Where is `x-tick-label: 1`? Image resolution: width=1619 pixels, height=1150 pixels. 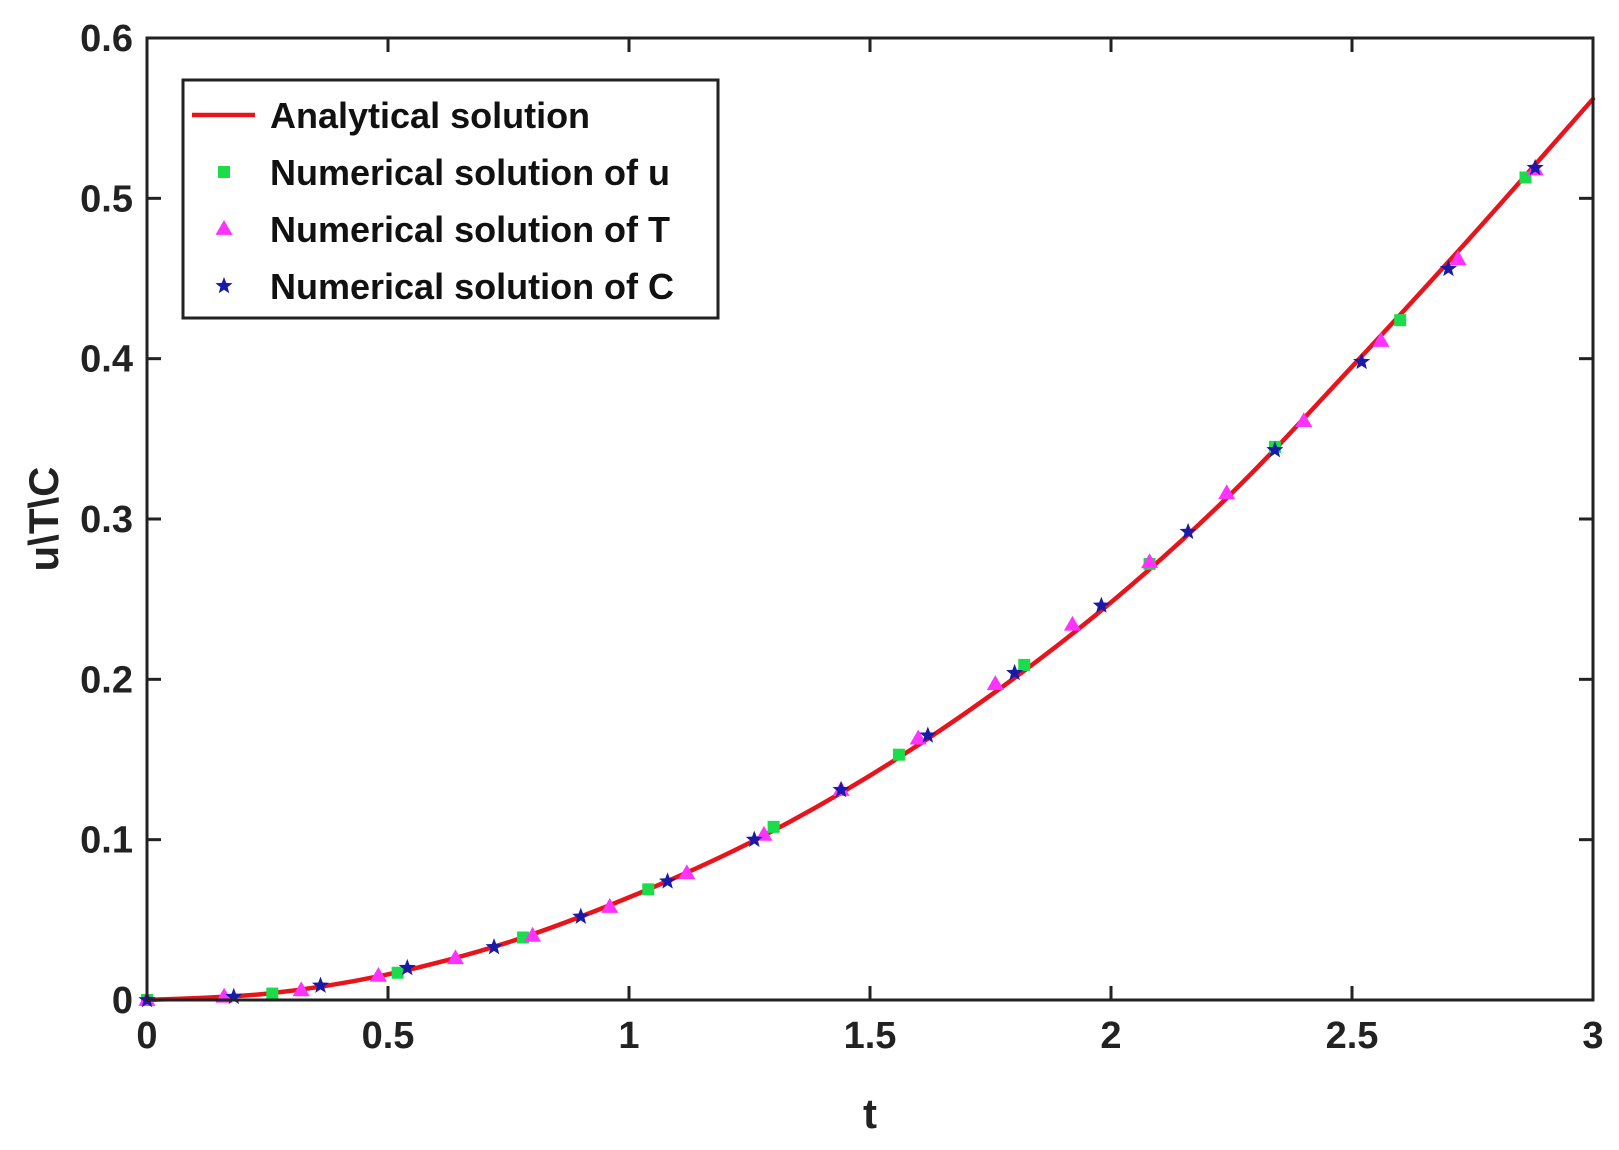
x-tick-label: 1 is located at coordinates (628, 1036).